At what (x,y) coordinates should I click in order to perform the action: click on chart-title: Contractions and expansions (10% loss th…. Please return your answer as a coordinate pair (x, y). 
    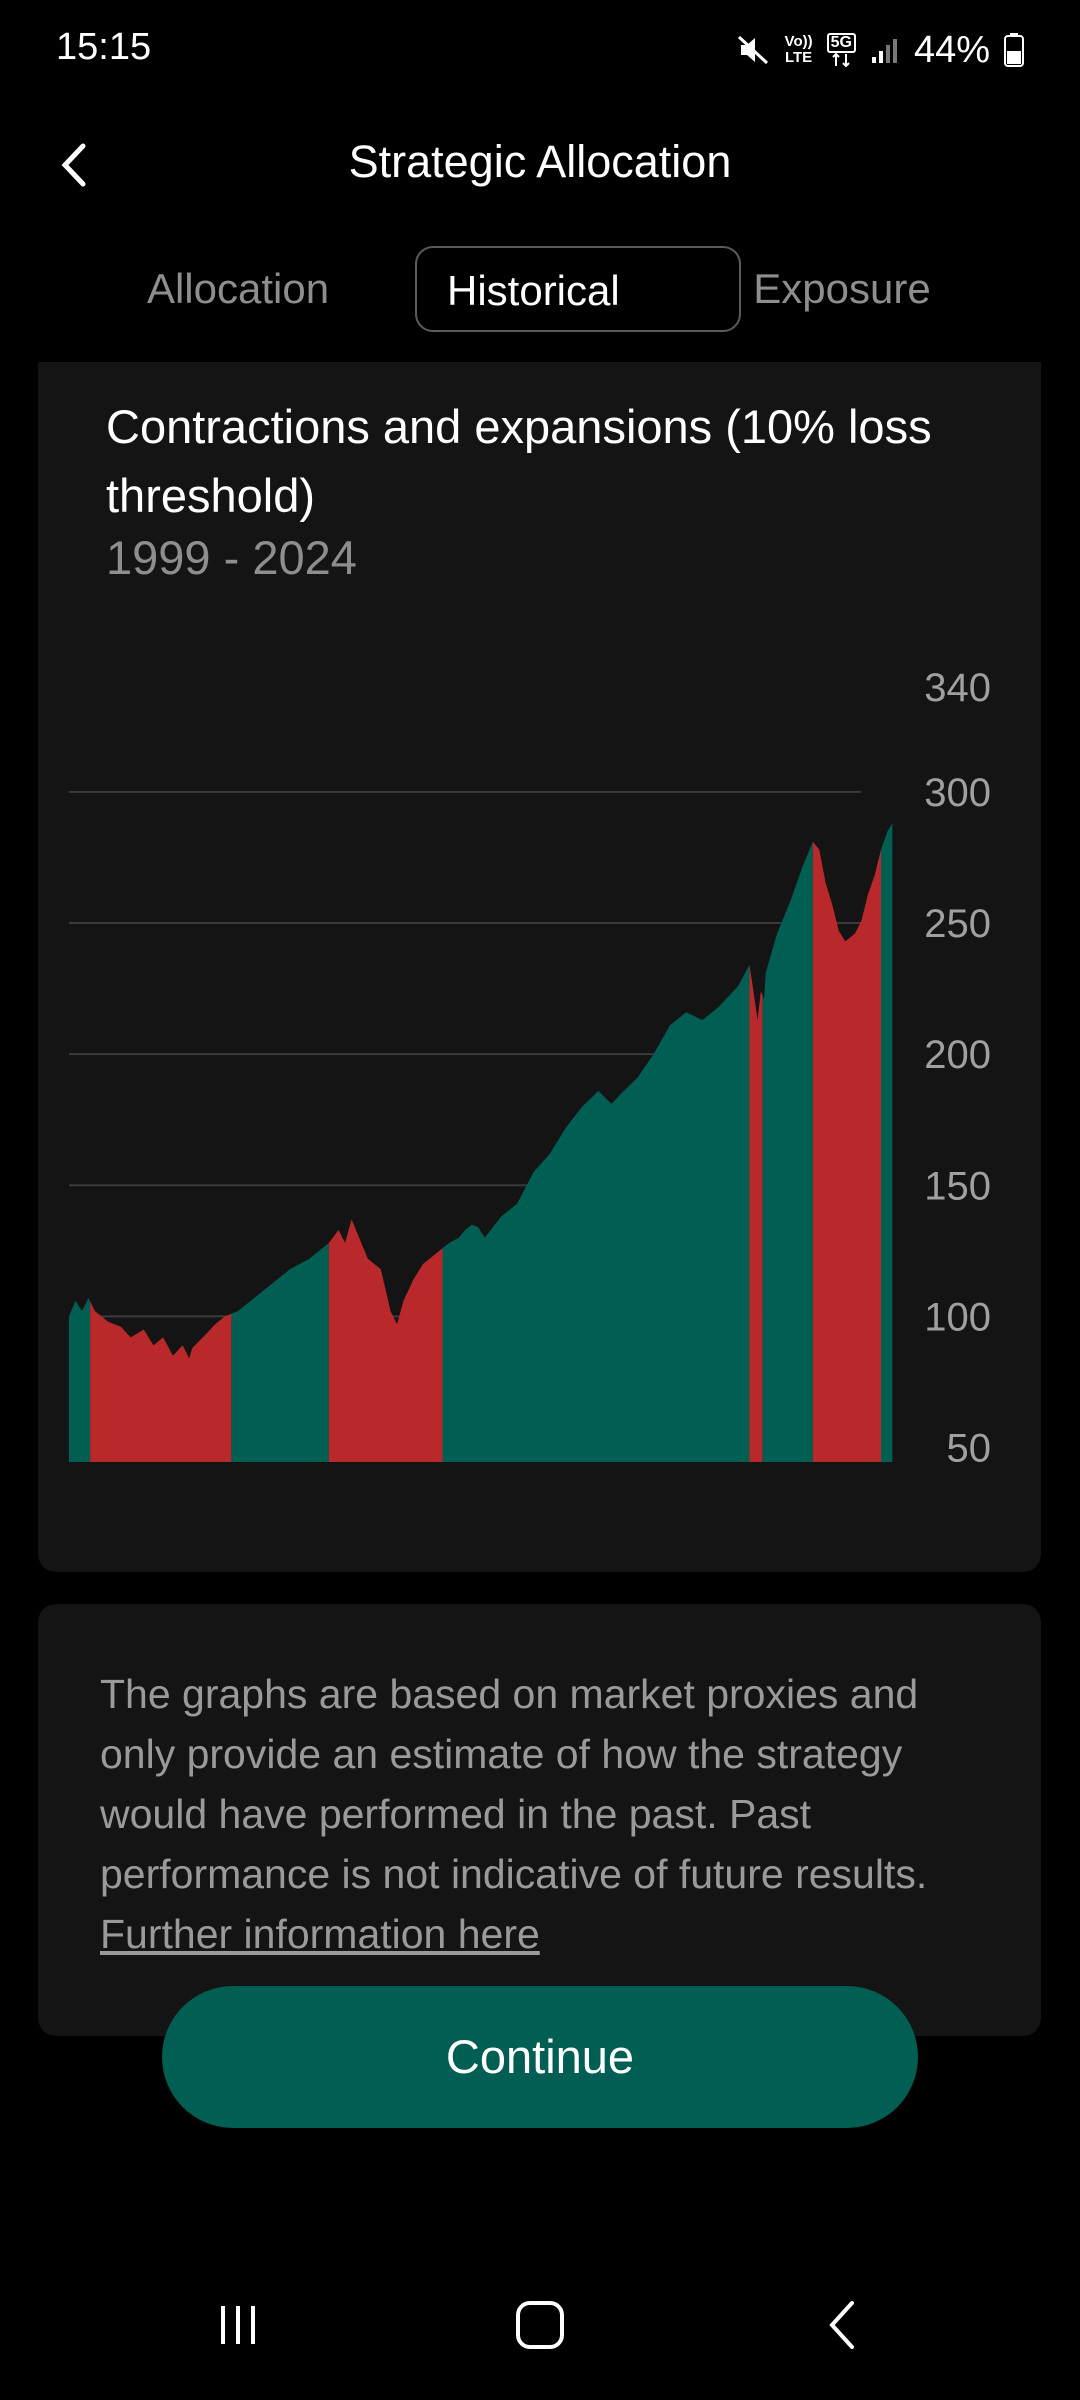
    Looking at the image, I should click on (519, 461).